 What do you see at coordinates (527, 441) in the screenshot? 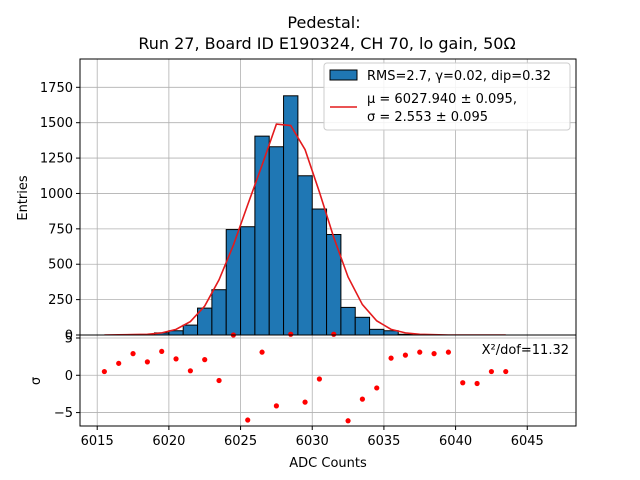
I see `x-tick-label: 6045` at bounding box center [527, 441].